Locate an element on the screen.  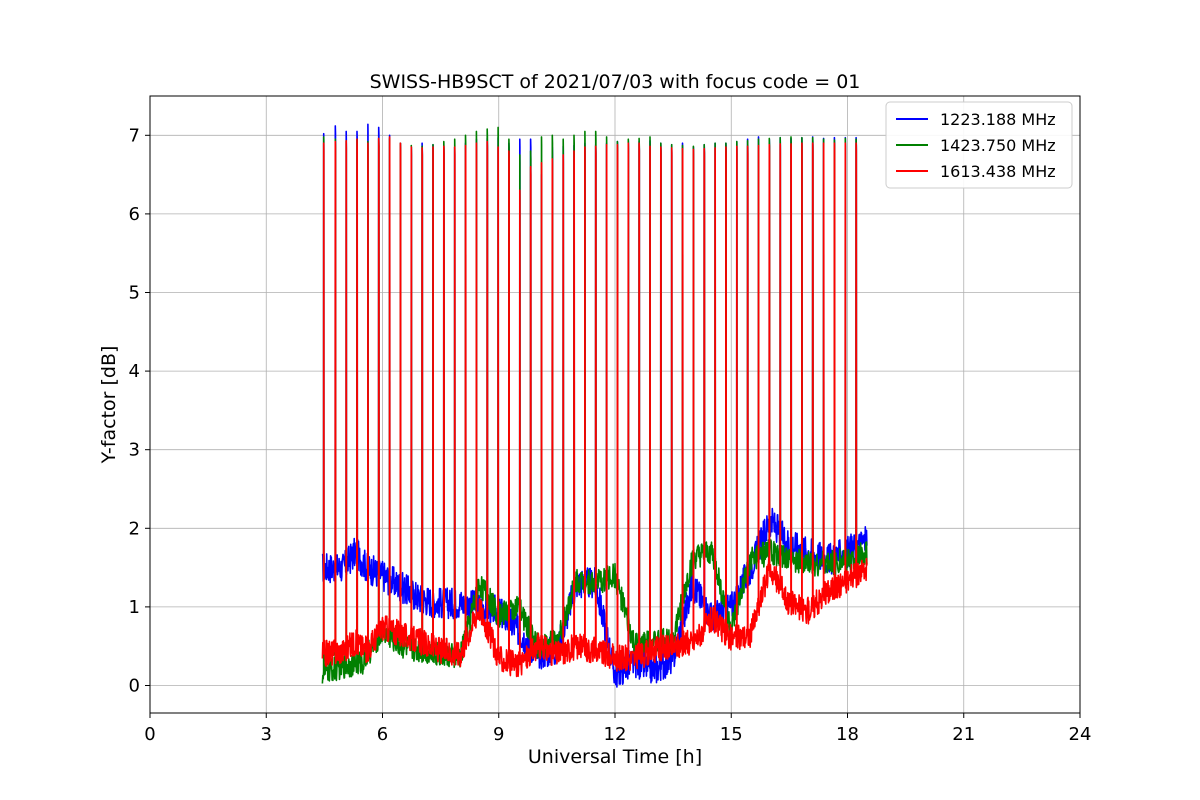
legend-label-1613-mhz: 1613.438 MHz is located at coordinates (998, 171).